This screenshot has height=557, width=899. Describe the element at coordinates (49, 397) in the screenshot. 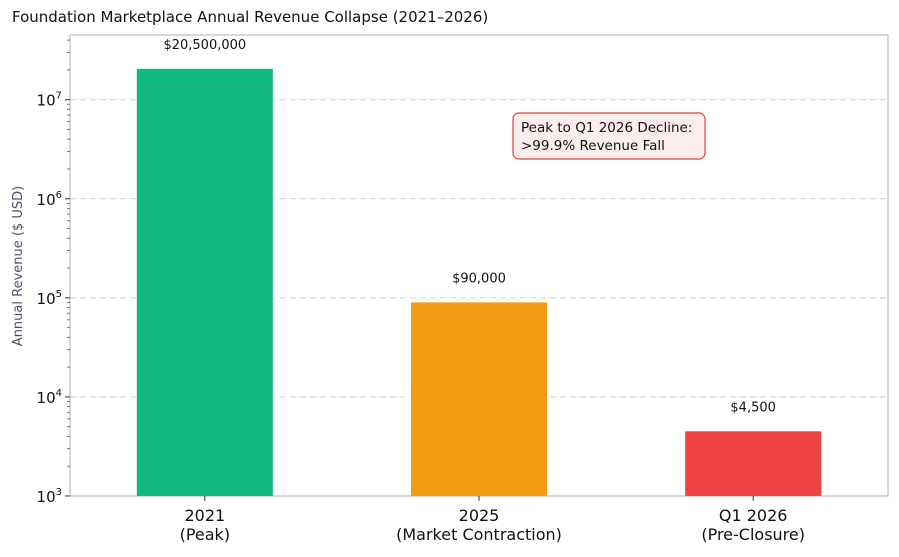

I see `y-tick-label: 10⁴` at that location.